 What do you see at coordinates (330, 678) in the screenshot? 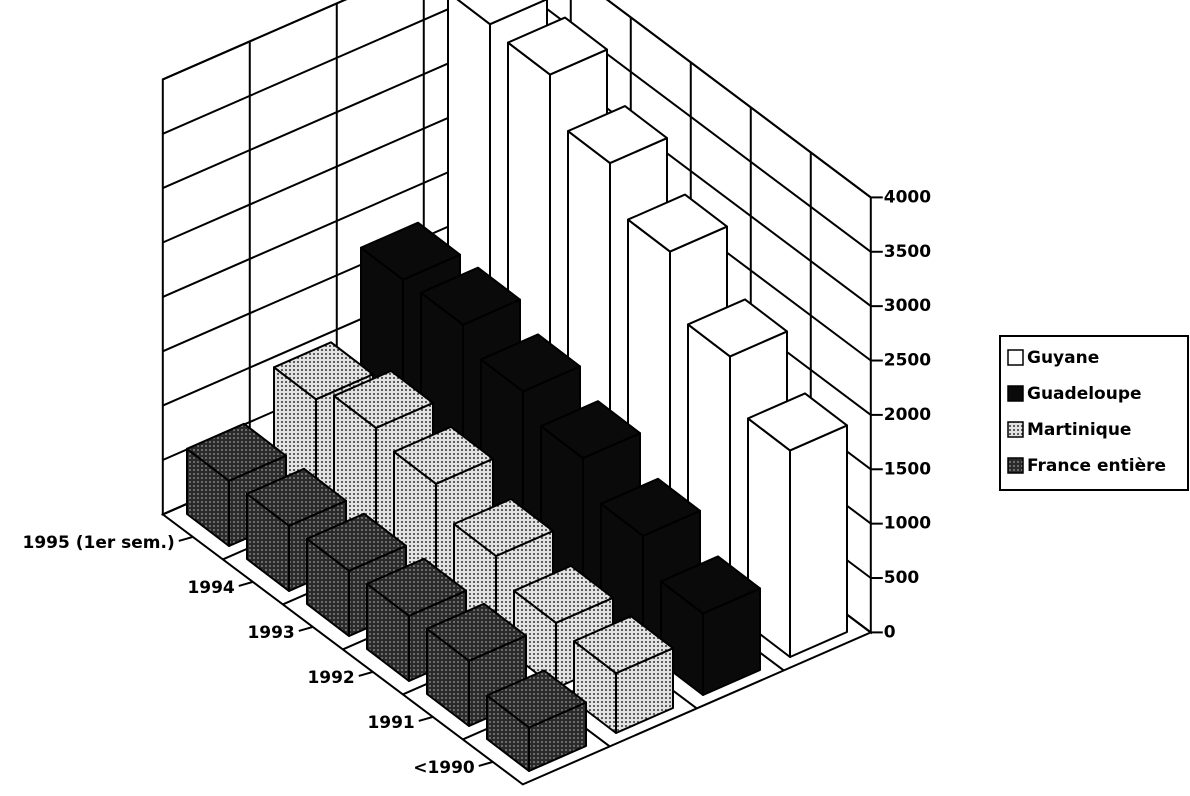
I see `x-tick-label: 1992` at bounding box center [330, 678].